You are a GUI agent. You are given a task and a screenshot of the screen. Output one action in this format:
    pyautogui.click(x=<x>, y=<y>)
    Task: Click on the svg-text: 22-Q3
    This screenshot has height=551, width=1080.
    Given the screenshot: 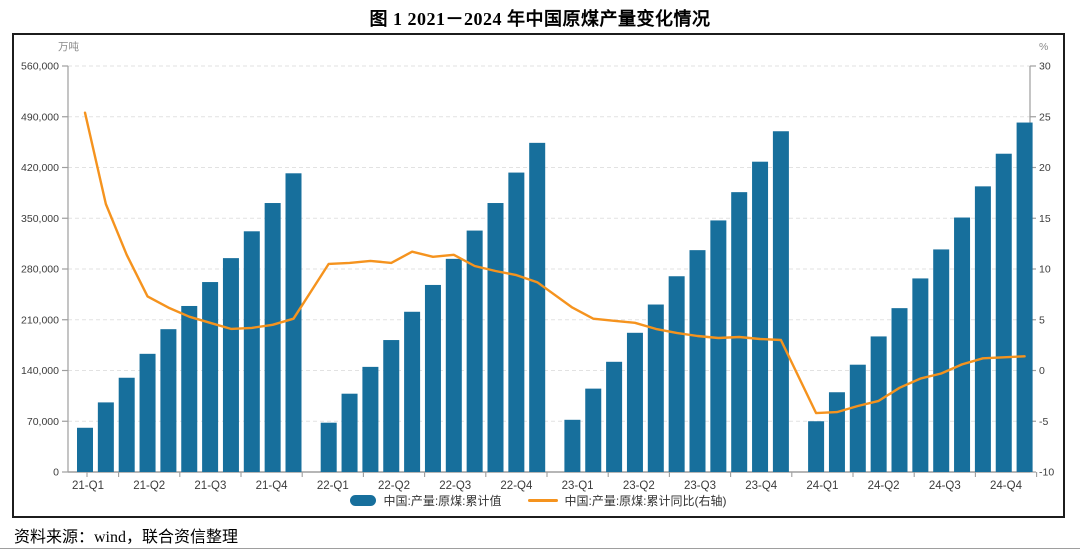 What is the action you would take?
    pyautogui.click(x=455, y=486)
    